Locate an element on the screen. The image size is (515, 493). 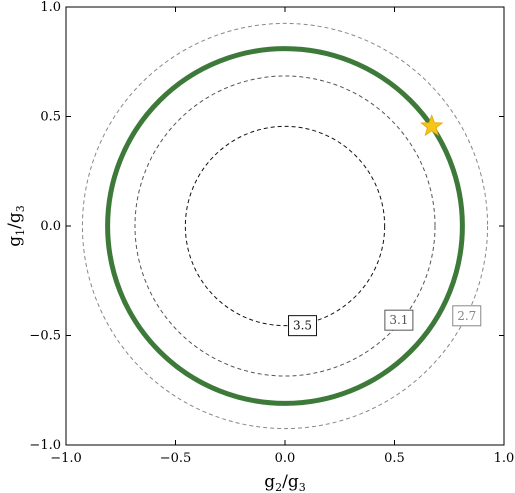
y-tick-label: 1.0 is located at coordinates (50, 7).